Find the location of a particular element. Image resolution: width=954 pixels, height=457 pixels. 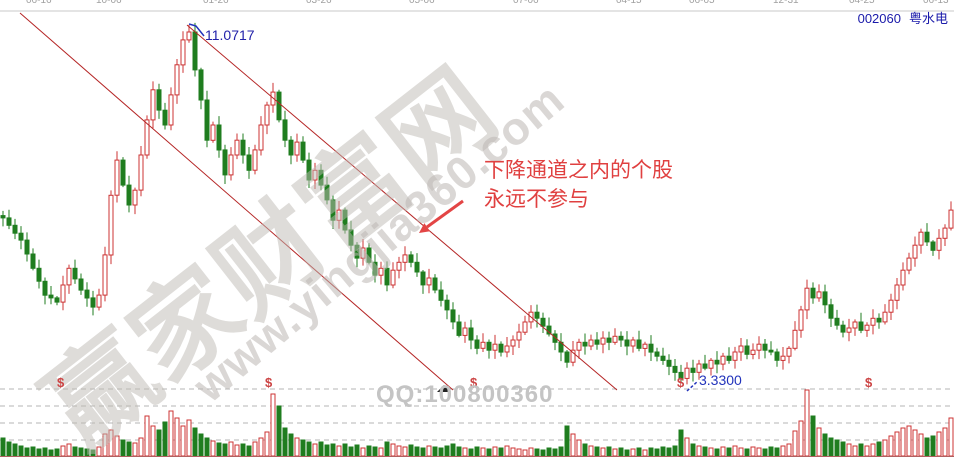

date-tick-label: 04-15 is located at coordinates (629, 3).